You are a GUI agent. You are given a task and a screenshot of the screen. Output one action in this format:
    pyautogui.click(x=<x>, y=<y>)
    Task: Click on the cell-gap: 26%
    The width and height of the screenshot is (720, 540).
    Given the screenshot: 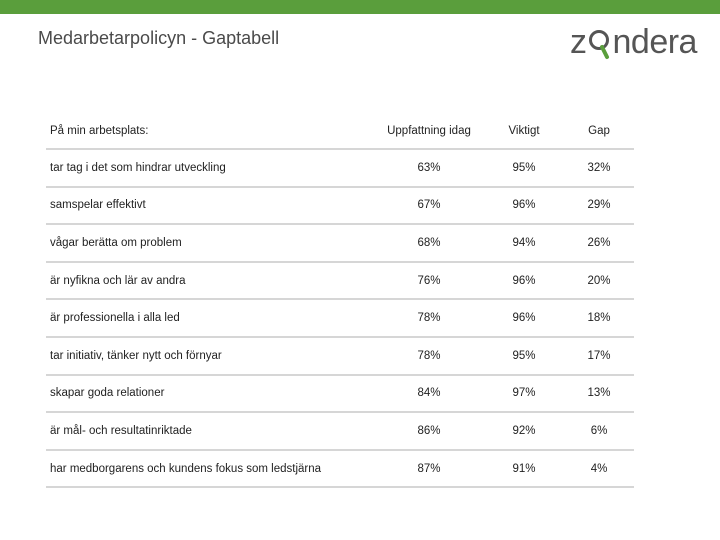 What is the action you would take?
    pyautogui.click(x=599, y=243)
    